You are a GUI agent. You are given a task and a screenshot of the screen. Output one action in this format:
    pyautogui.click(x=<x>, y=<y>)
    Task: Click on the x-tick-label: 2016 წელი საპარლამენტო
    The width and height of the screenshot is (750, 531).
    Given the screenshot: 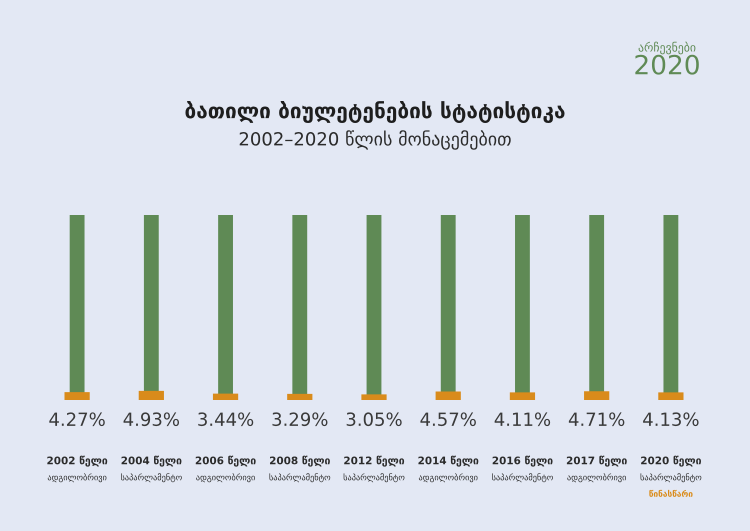 What is the action you would take?
    pyautogui.click(x=522, y=469)
    